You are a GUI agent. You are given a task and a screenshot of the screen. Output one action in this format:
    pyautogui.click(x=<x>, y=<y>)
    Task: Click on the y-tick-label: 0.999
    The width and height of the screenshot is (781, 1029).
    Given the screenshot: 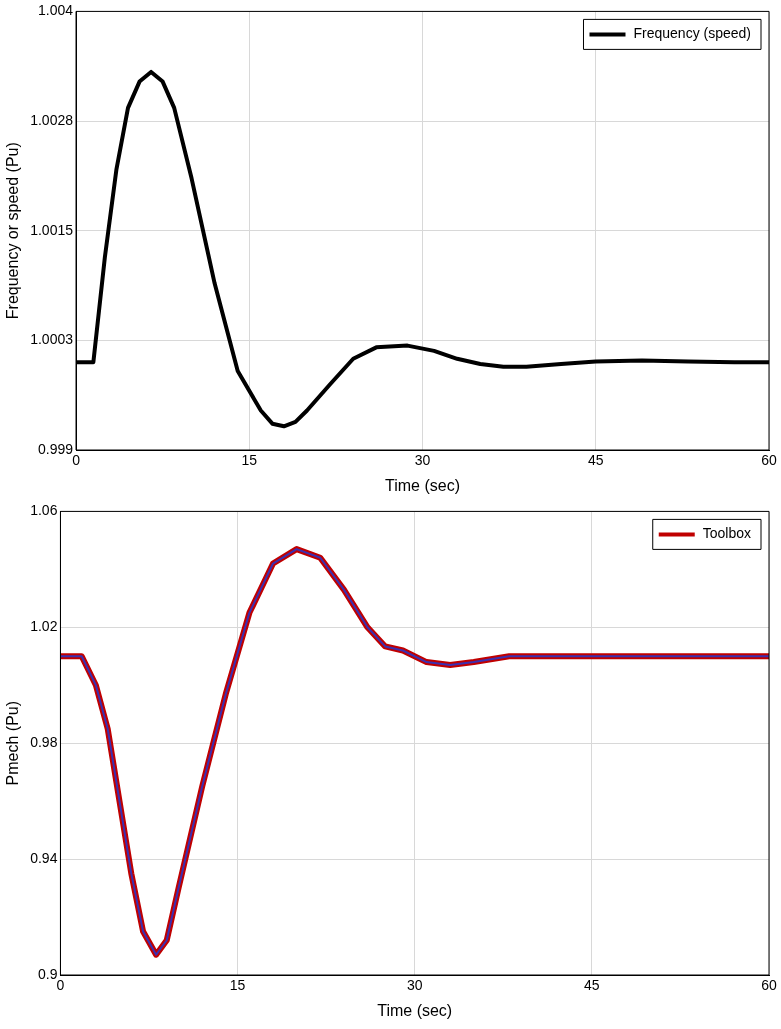 What is the action you would take?
    pyautogui.click(x=55, y=448)
    